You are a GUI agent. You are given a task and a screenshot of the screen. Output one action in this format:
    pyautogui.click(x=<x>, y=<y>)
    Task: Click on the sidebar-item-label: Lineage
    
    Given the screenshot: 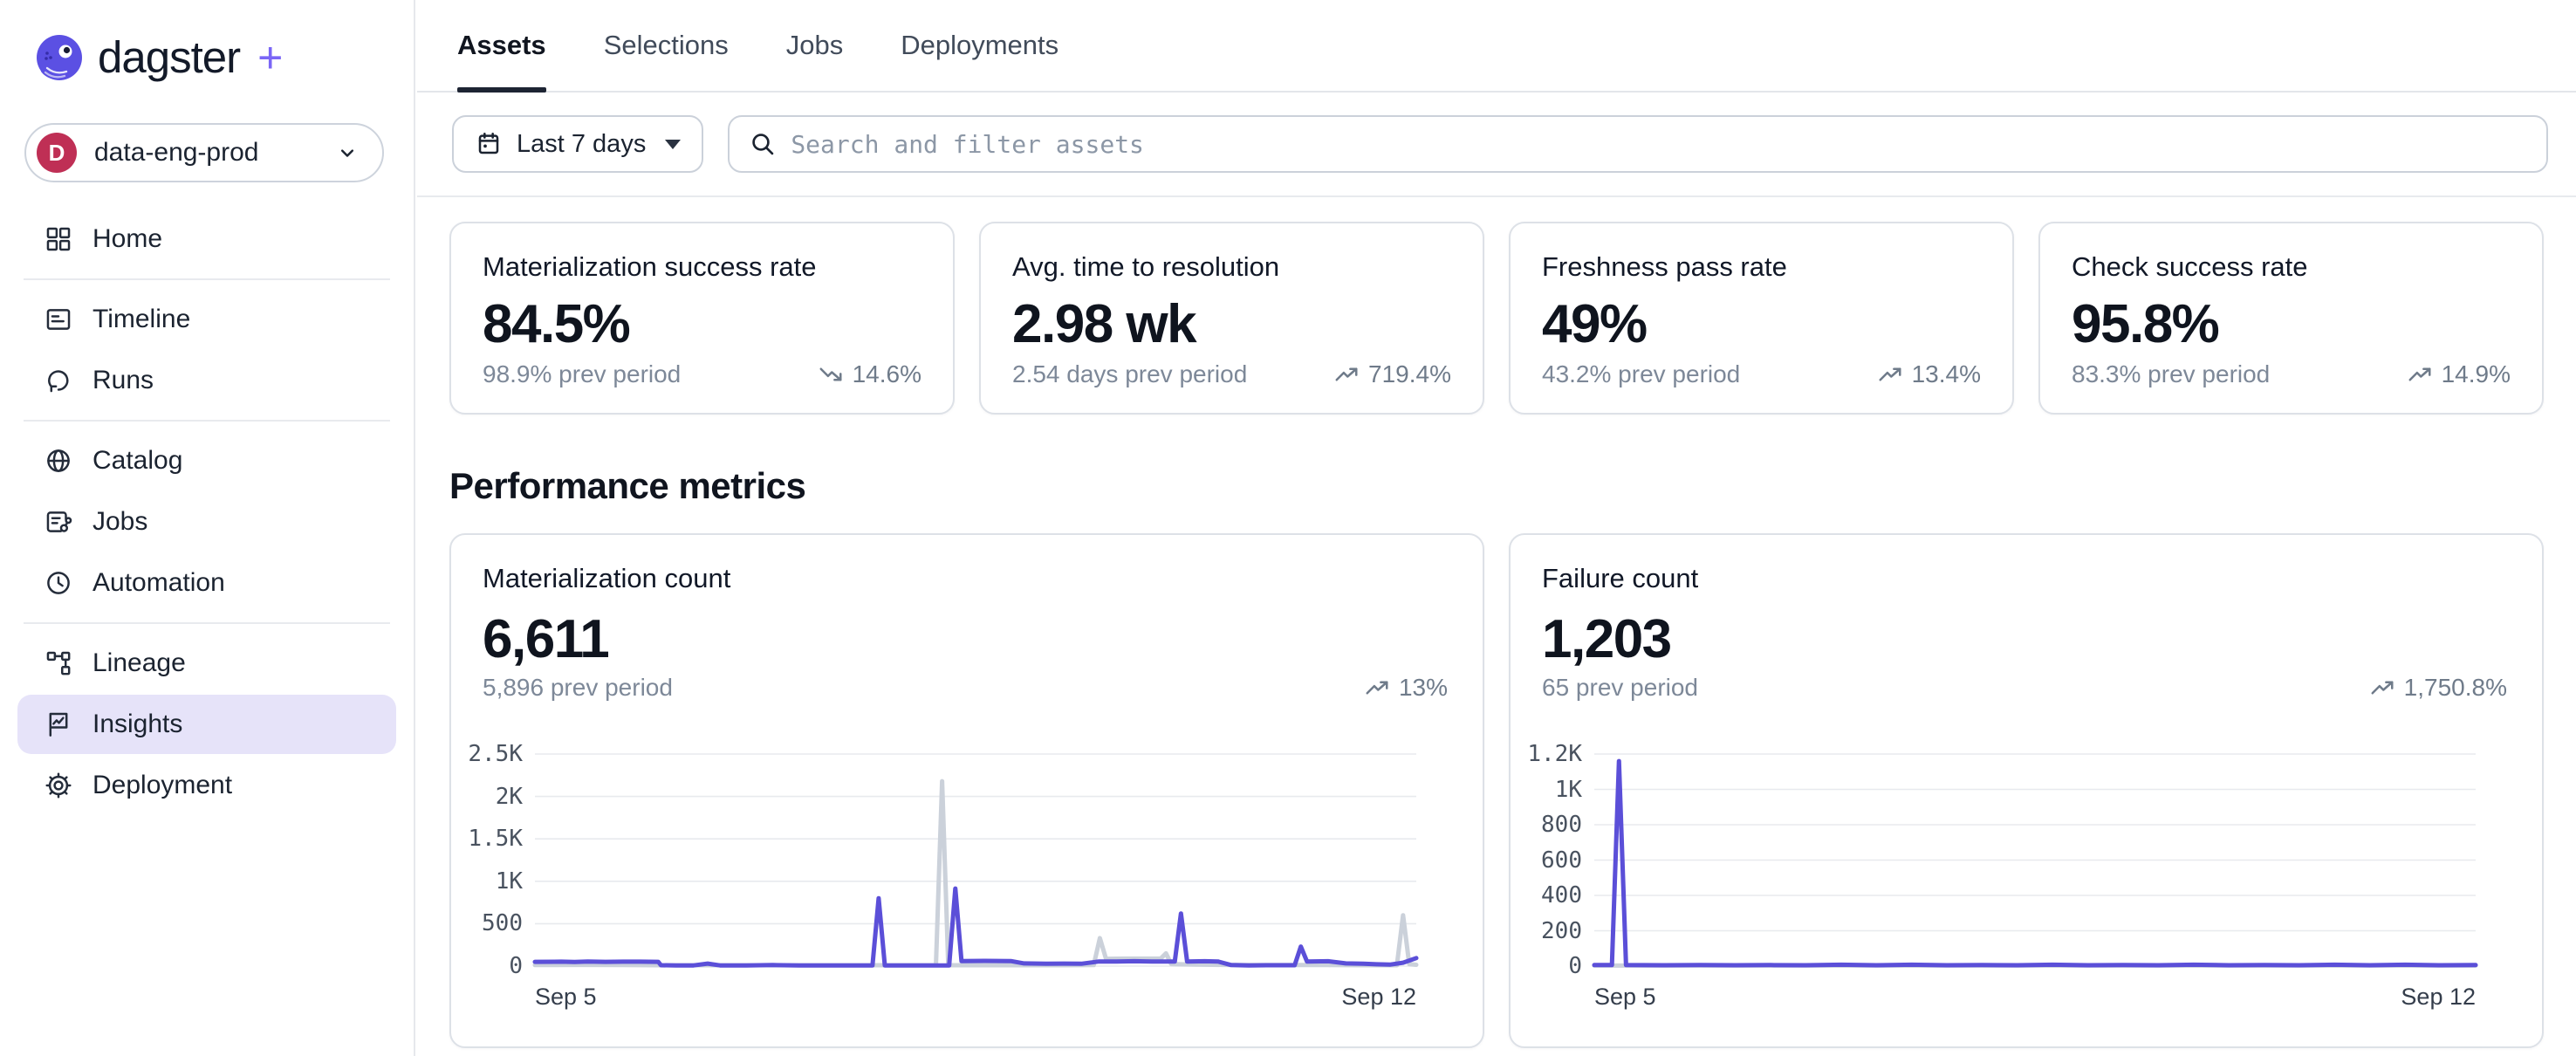 What is the action you would take?
    pyautogui.click(x=139, y=662)
    